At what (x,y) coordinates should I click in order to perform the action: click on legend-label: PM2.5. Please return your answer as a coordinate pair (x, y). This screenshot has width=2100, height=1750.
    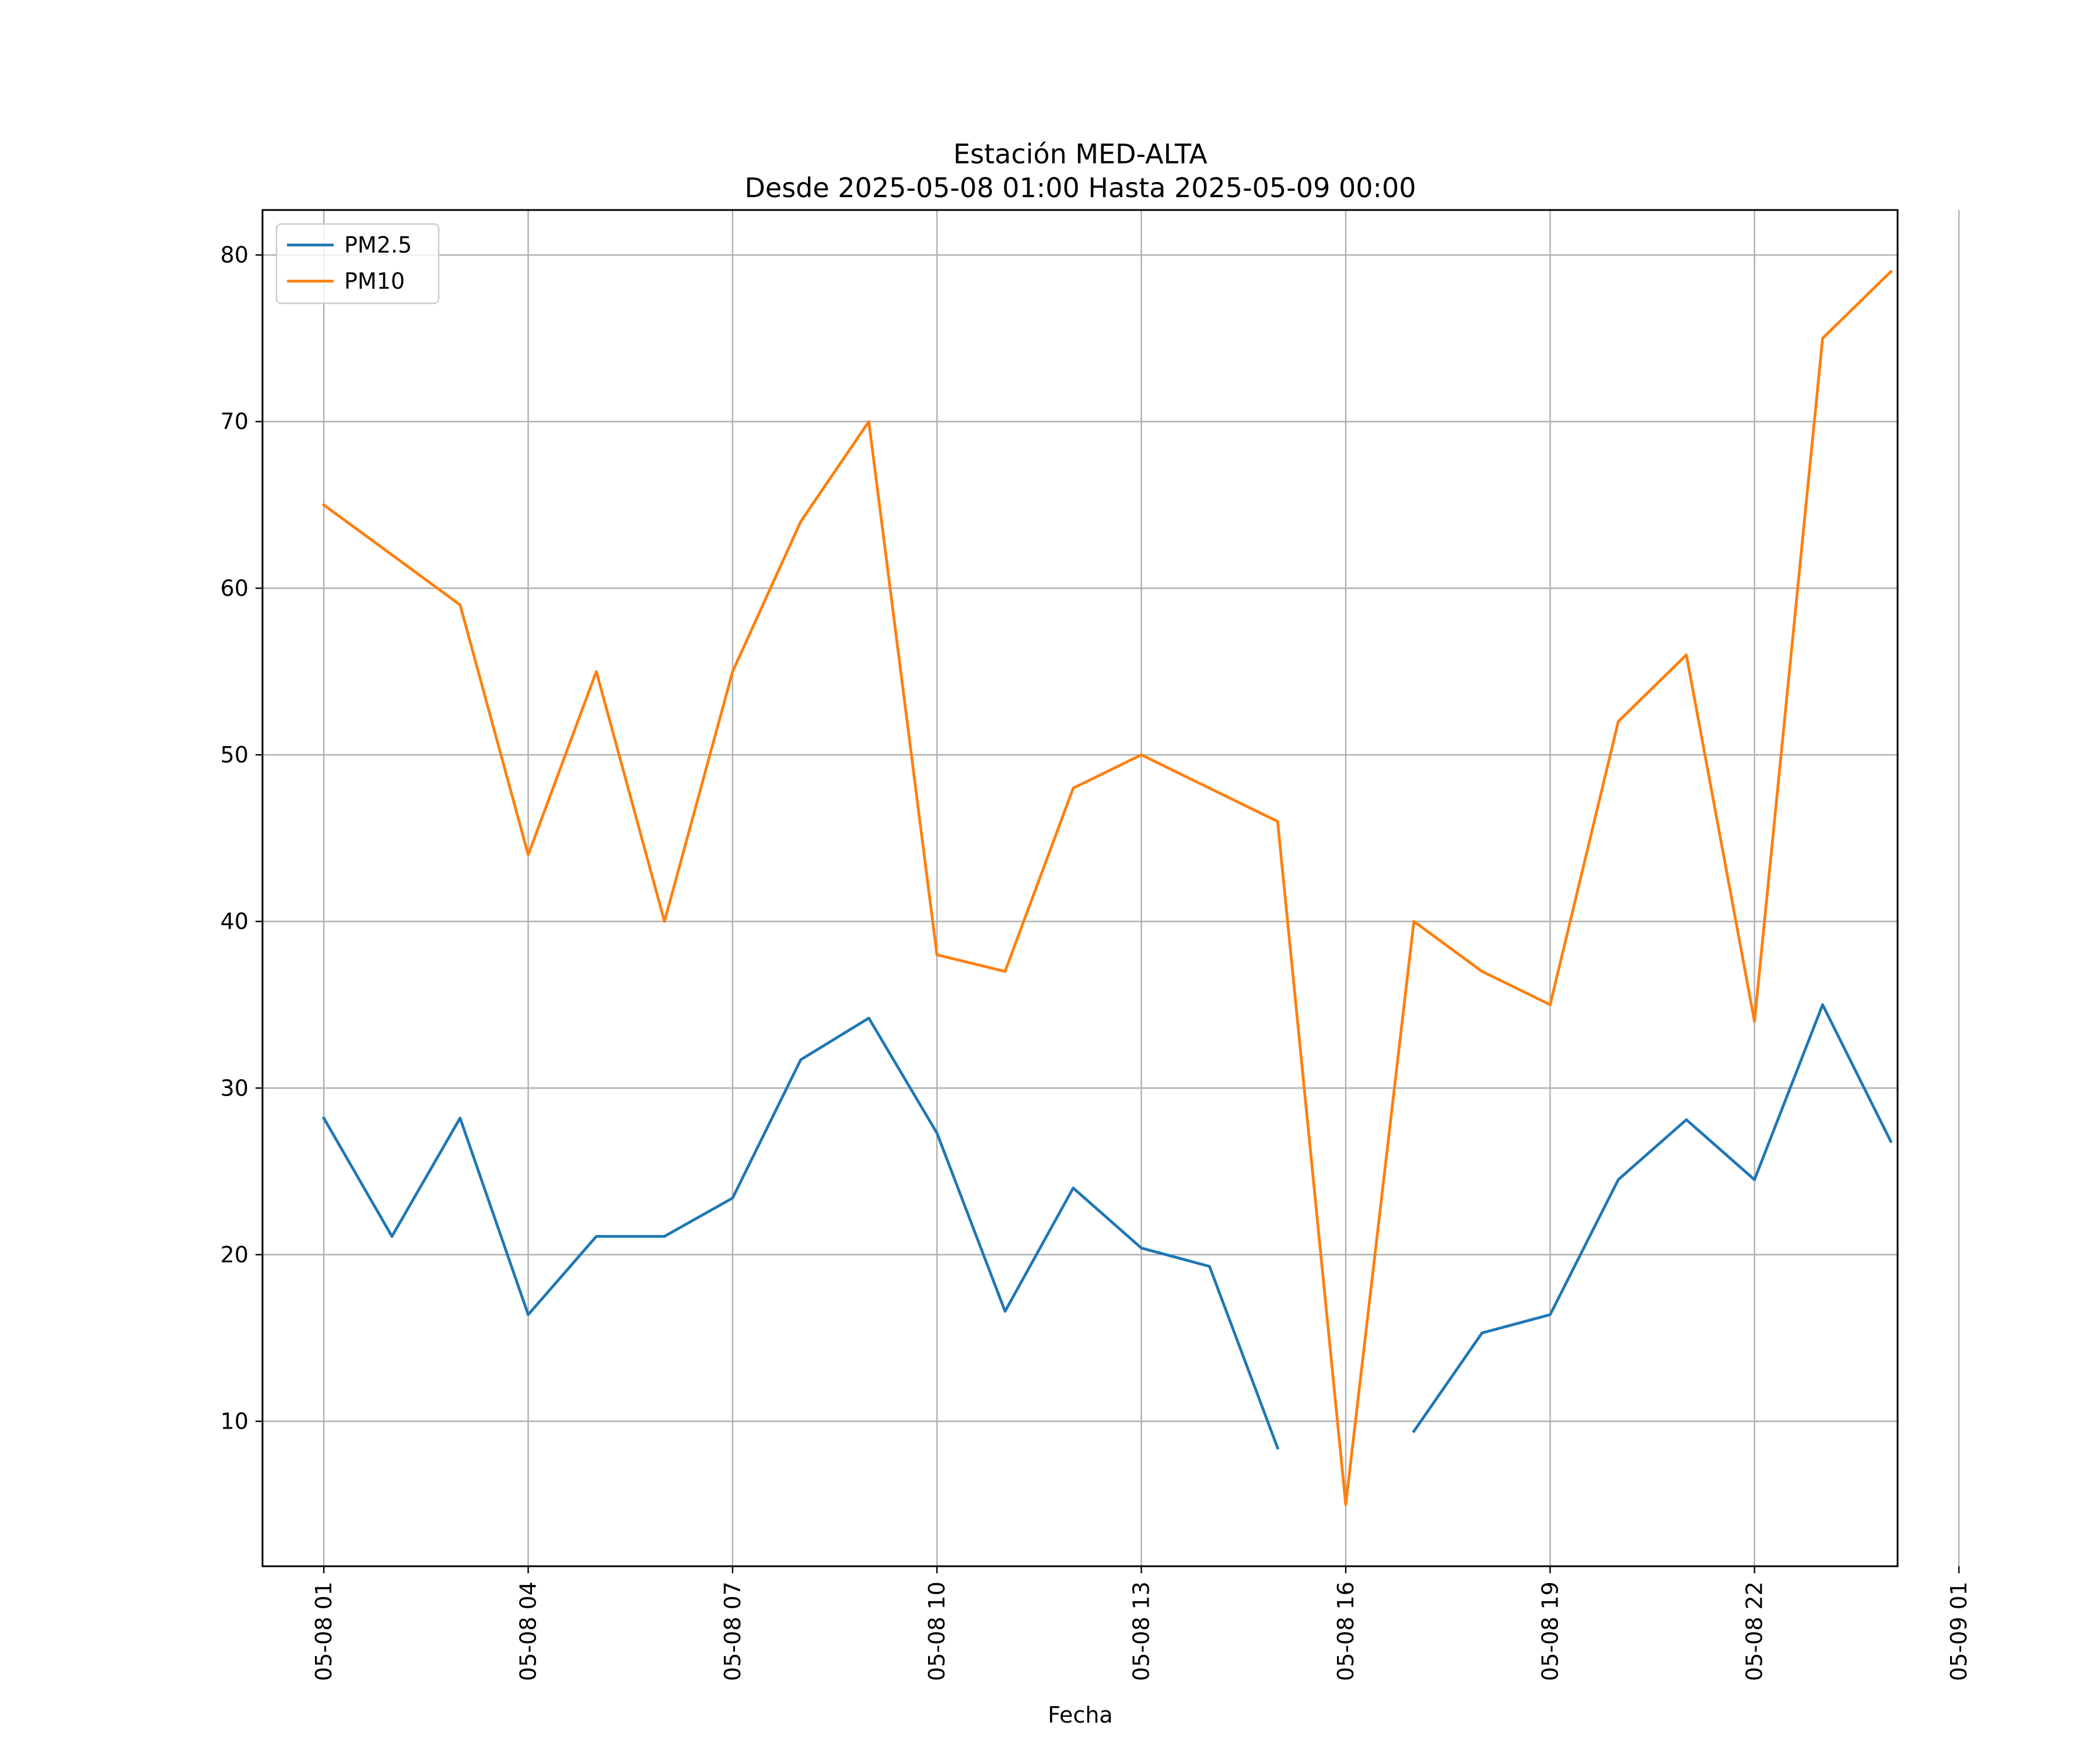
    Looking at the image, I should click on (378, 245).